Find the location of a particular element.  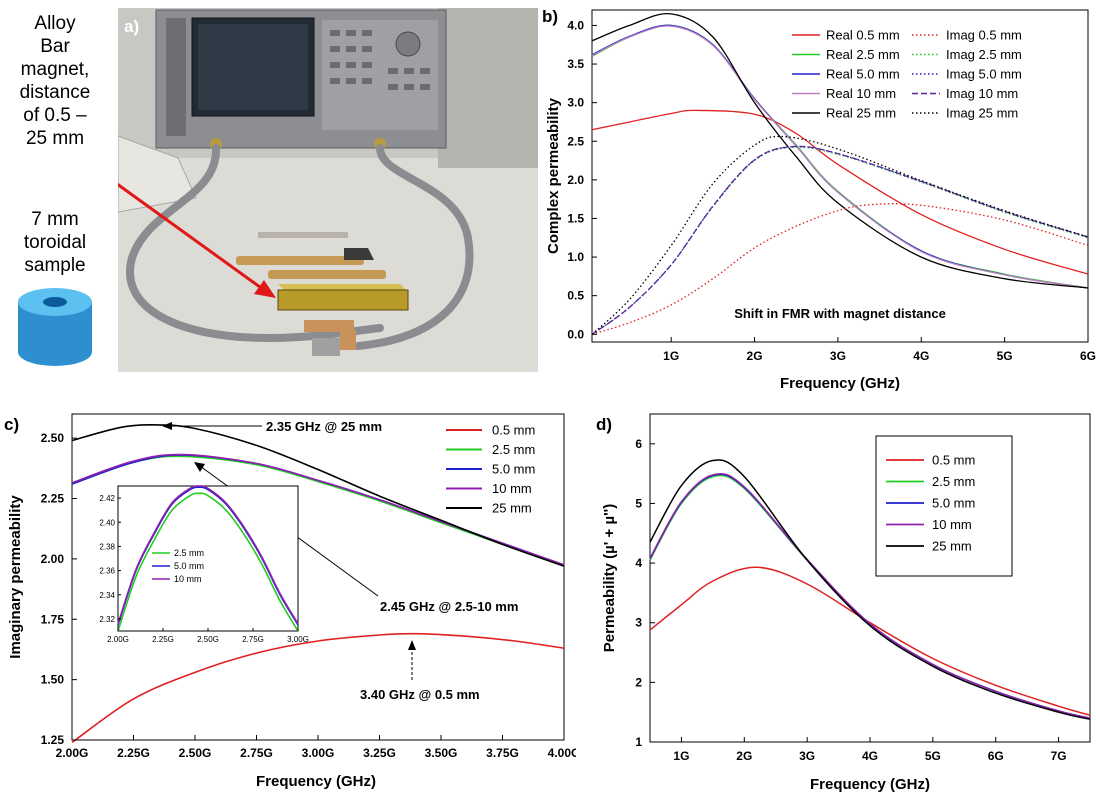

y-axis-title-c: Imaginary permeability is located at coordinates (15, 577).